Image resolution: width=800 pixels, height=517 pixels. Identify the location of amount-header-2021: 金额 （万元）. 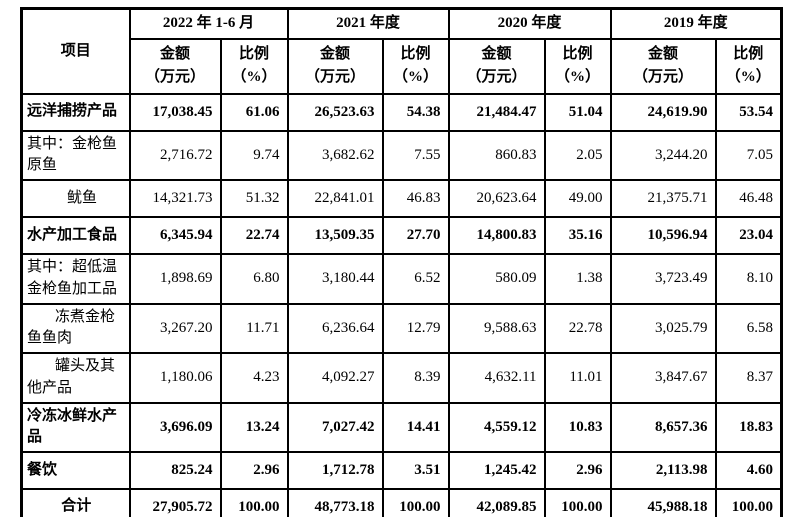
(335, 66).